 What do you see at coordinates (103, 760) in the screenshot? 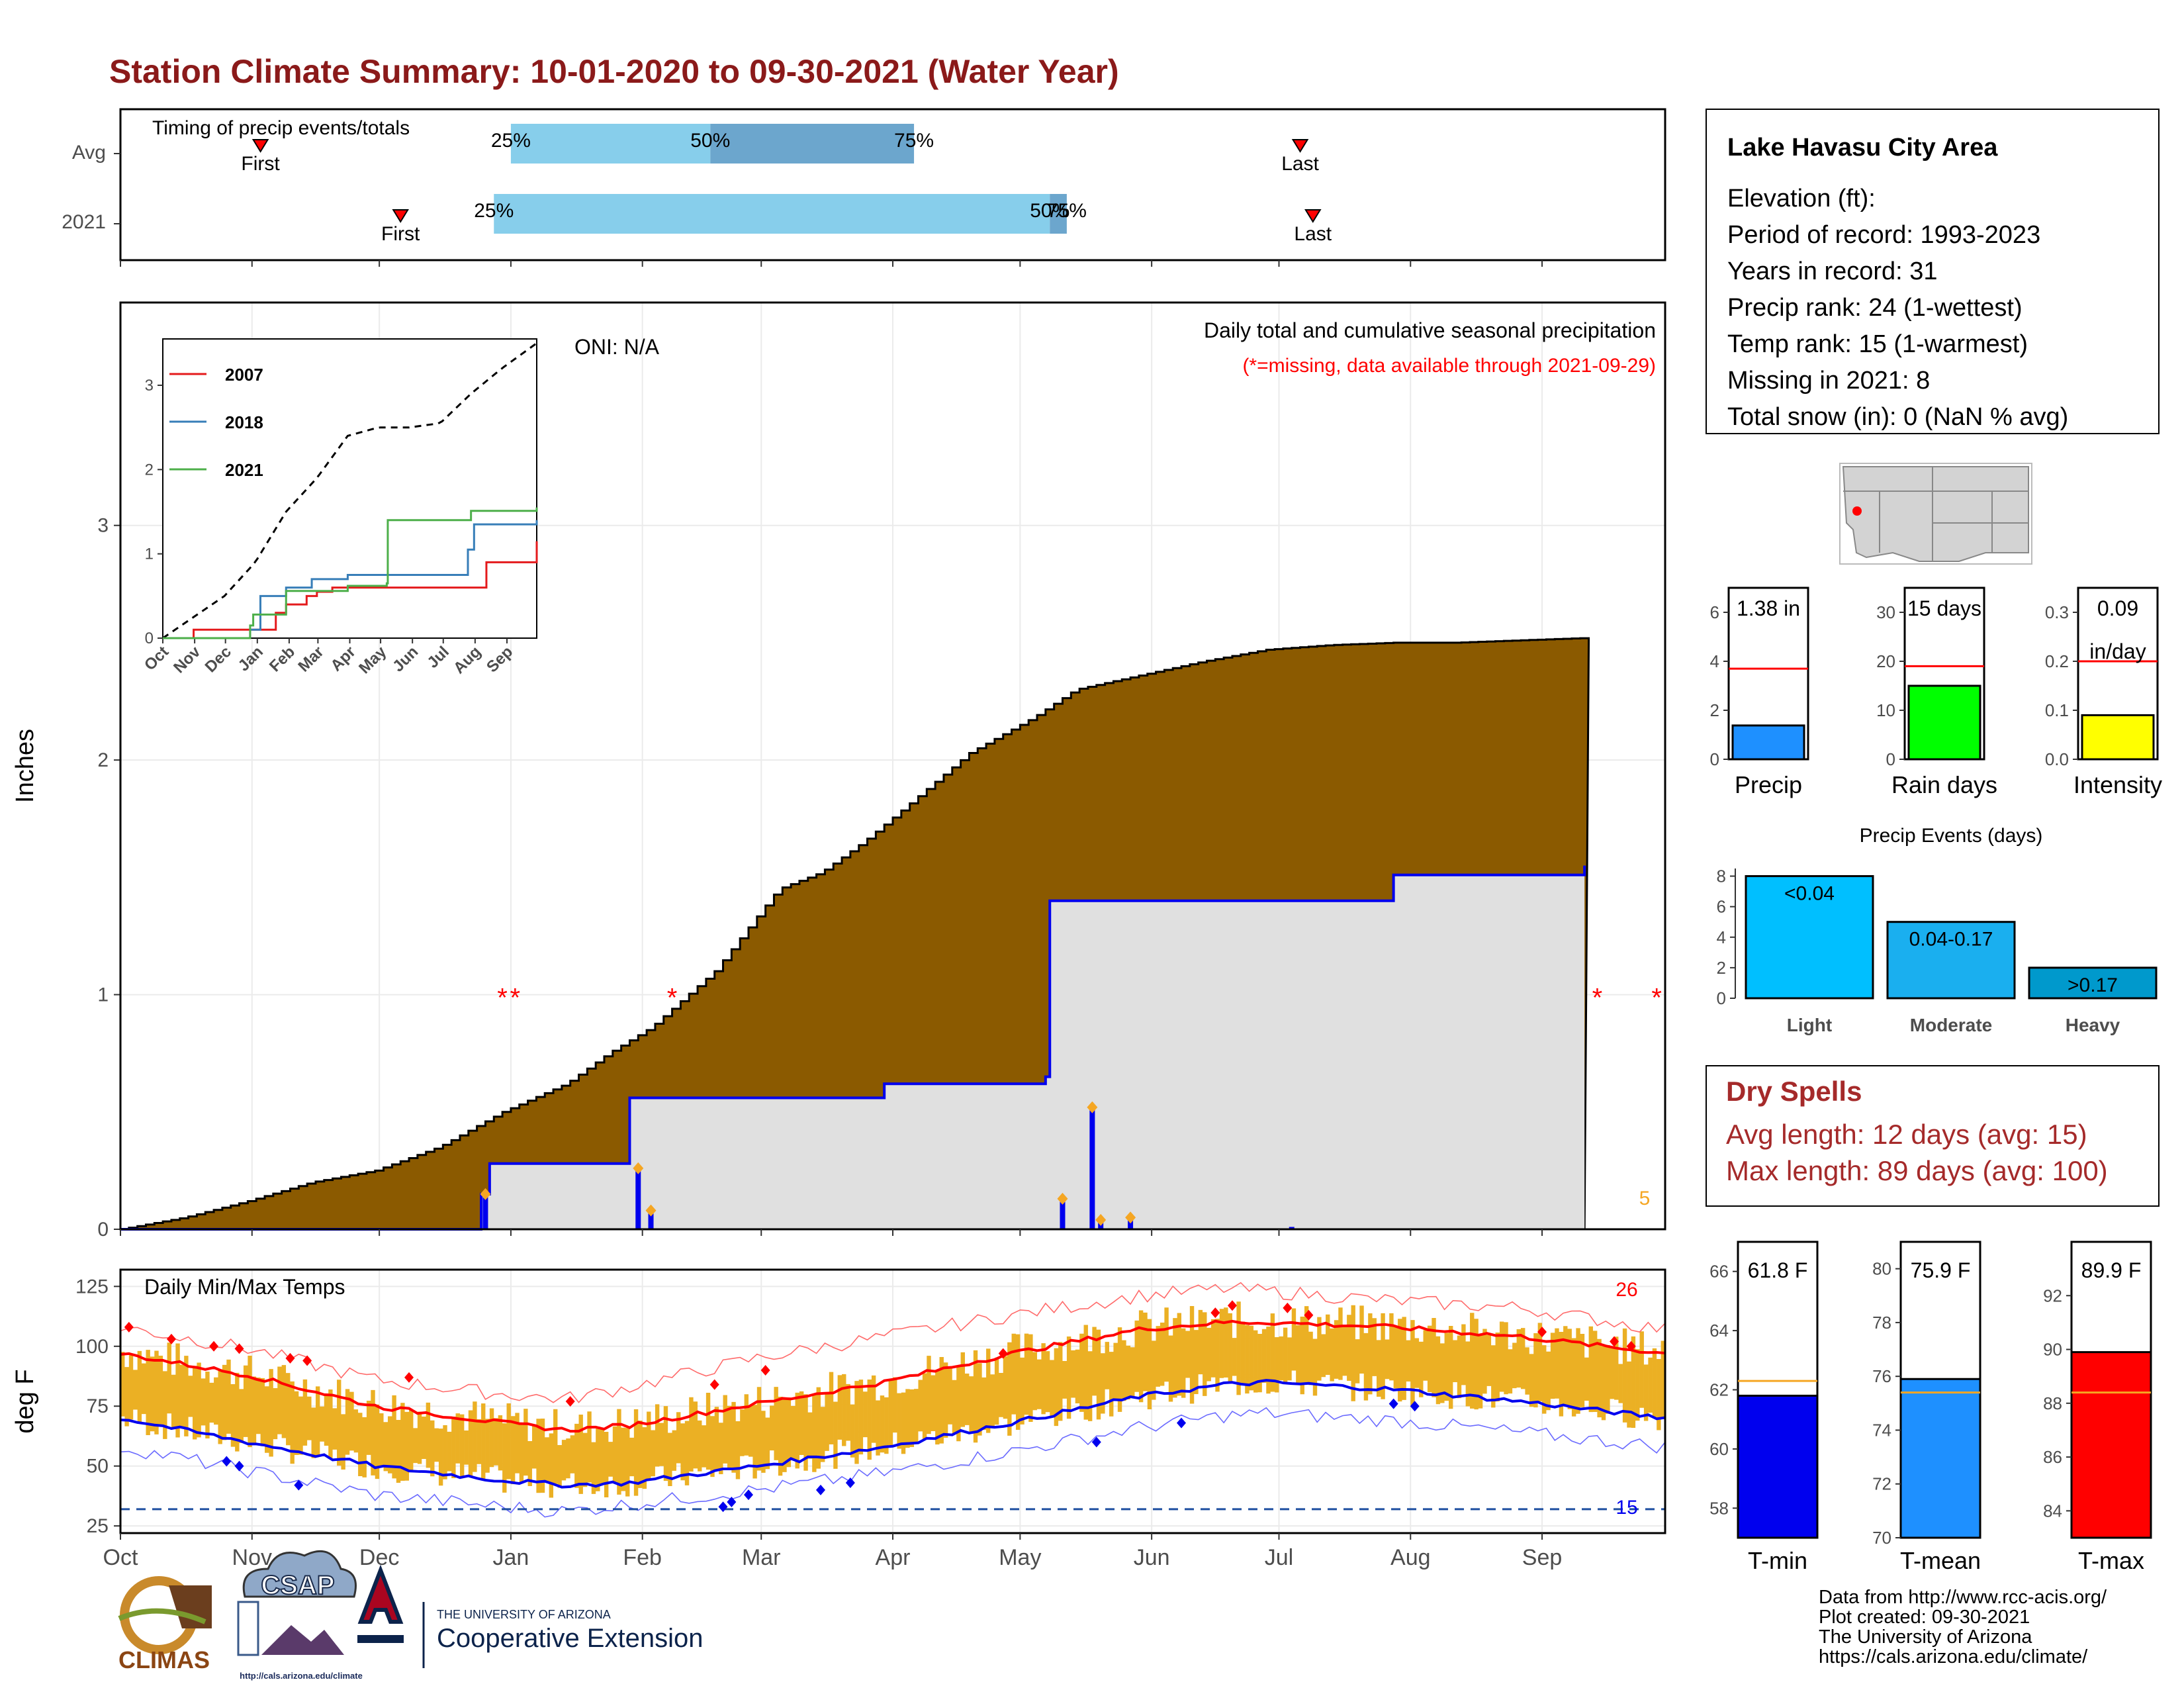
I see `precip-ytick-label-2: 2` at bounding box center [103, 760].